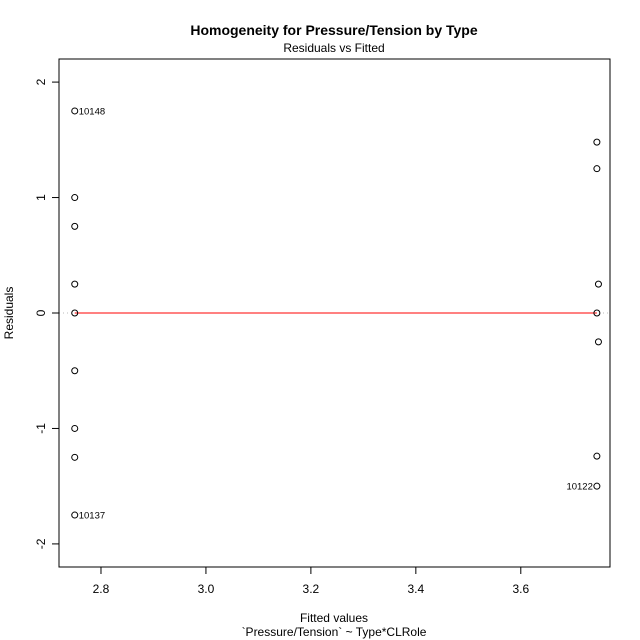 This screenshot has height=640, width=640. Describe the element at coordinates (334, 30) in the screenshot. I see `chart-title: Homogeneity for Pressure/Tension by Type` at that location.